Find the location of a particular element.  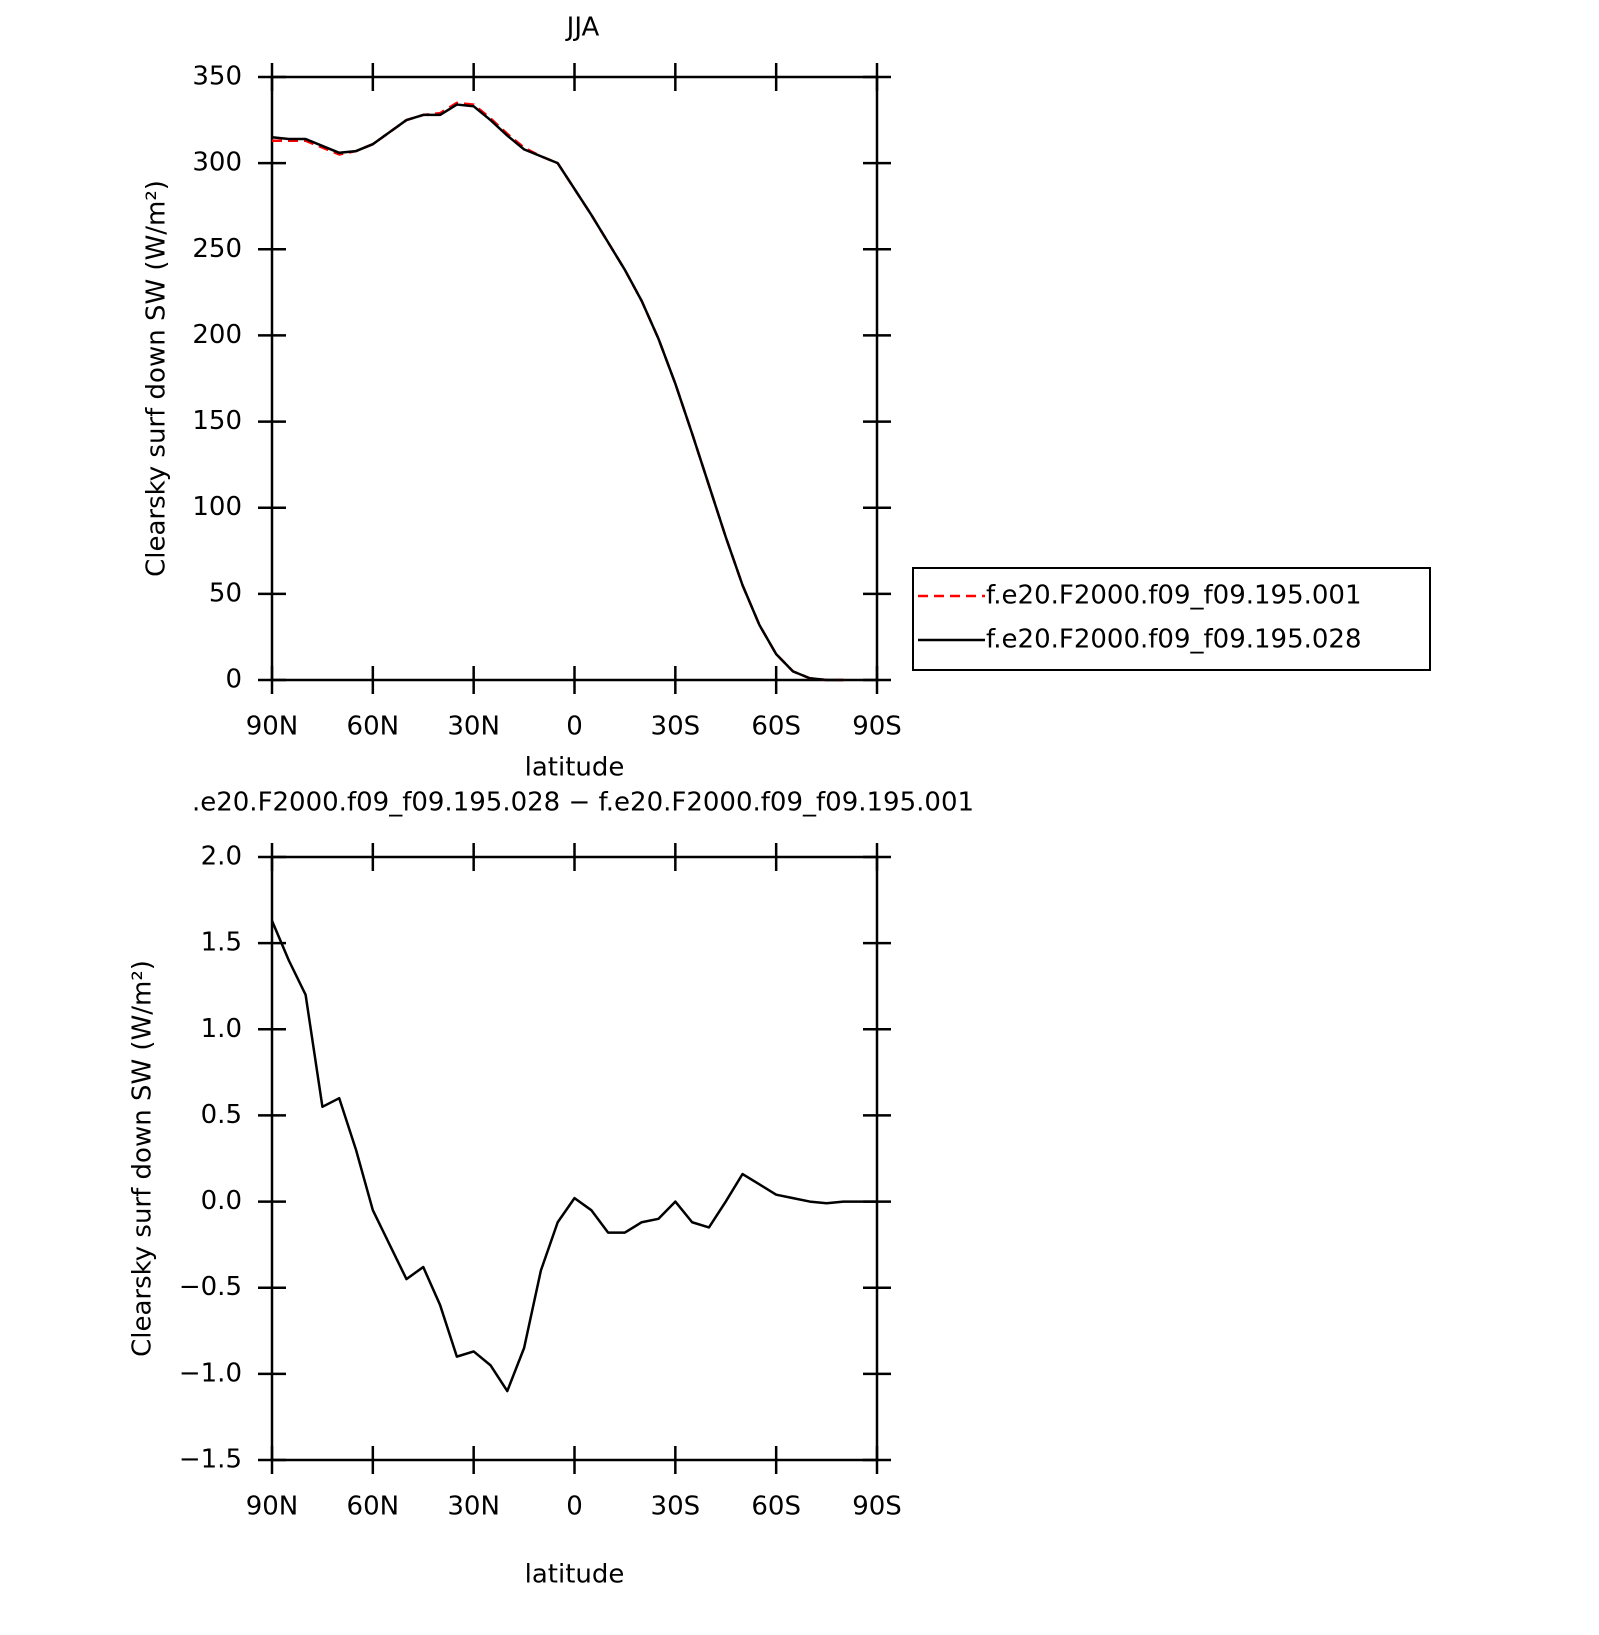

legend-label: f.e20.F2000.f09_f09.195.028 is located at coordinates (1174, 640).